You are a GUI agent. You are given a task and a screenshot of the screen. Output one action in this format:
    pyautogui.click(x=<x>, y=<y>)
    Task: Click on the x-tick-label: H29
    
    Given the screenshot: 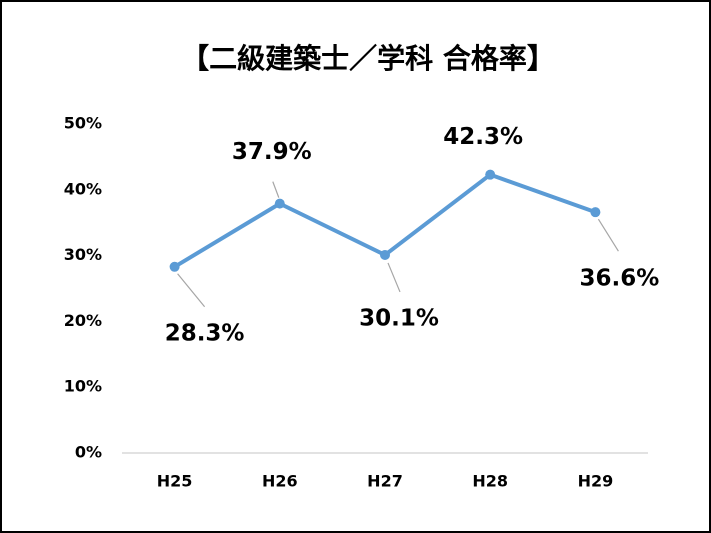 What is the action you would take?
    pyautogui.click(x=596, y=481)
    